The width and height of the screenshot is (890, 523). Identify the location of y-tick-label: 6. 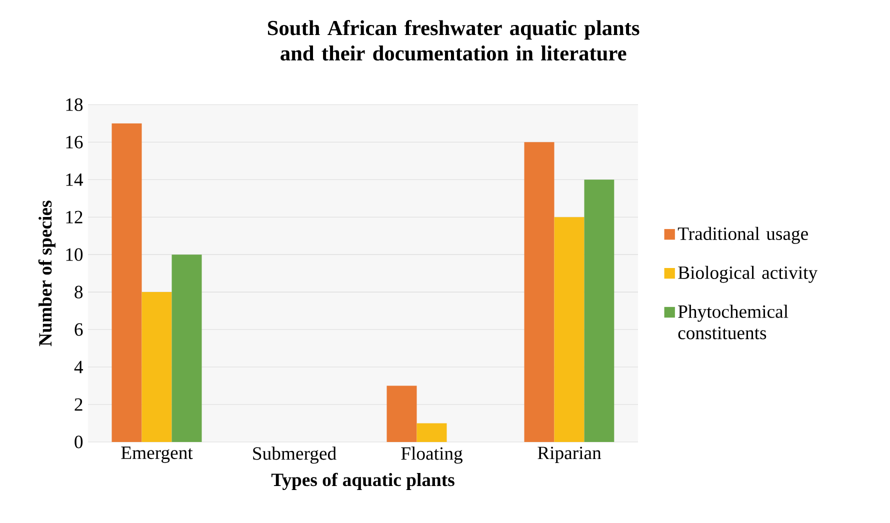
(78, 329).